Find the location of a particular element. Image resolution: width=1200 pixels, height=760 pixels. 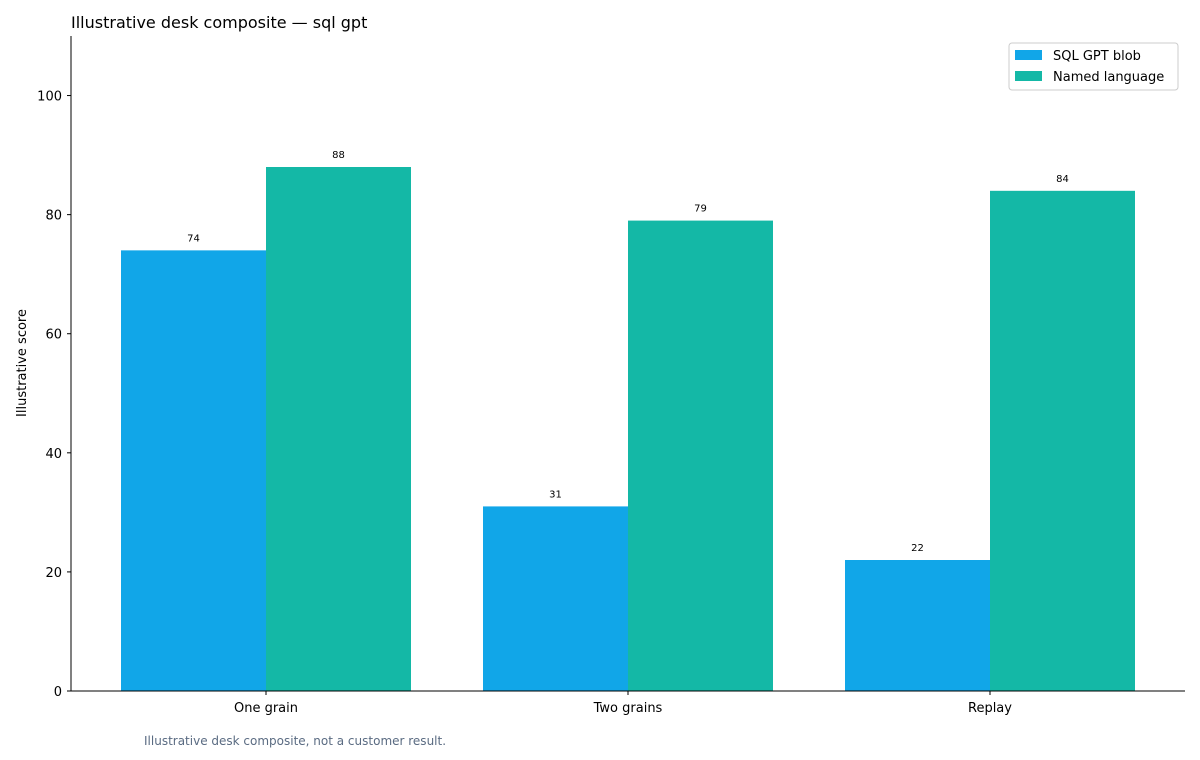

y-ticks-layer: 0 20 40 60 80 100 is located at coordinates (54, 395).